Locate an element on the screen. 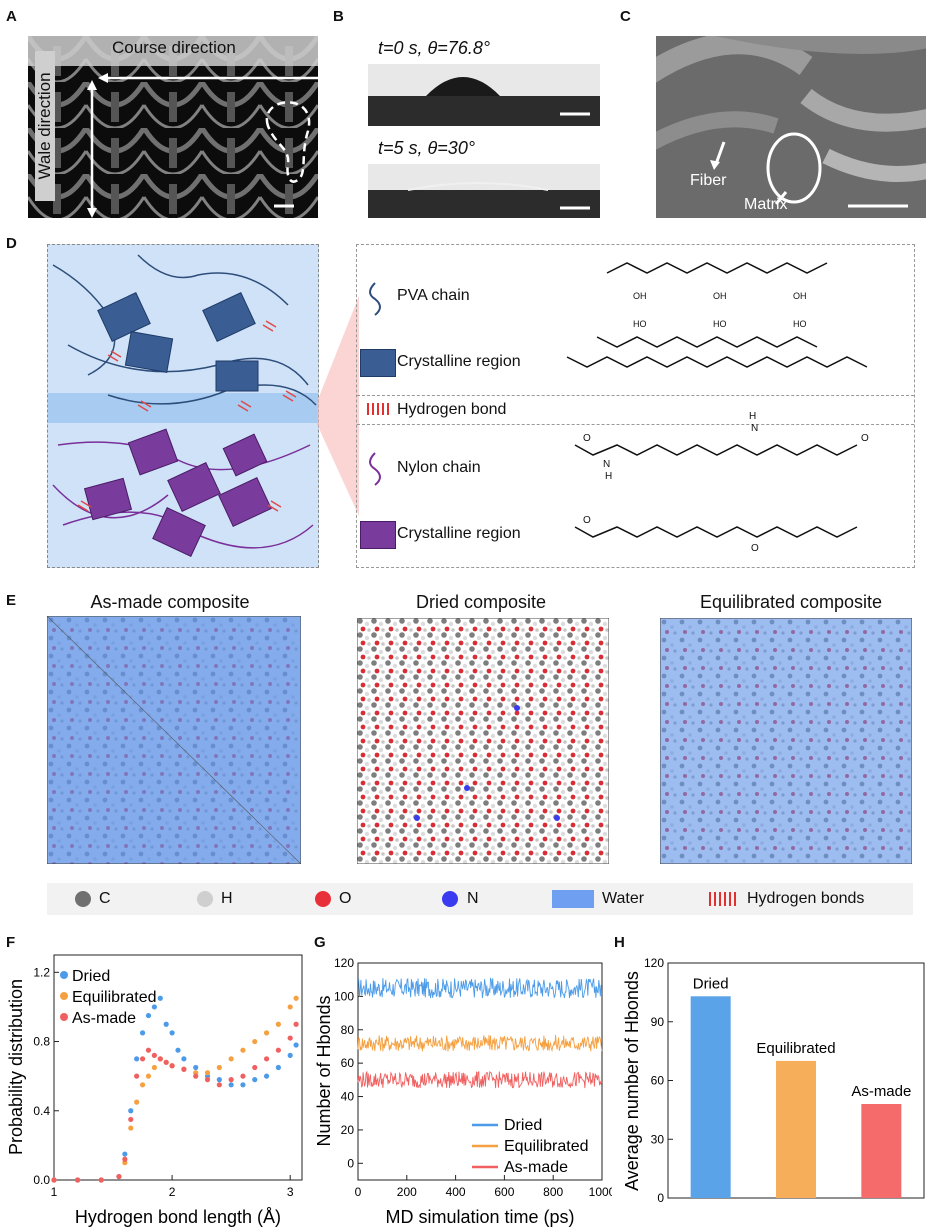  legend-n: N is located at coordinates (473, 898).